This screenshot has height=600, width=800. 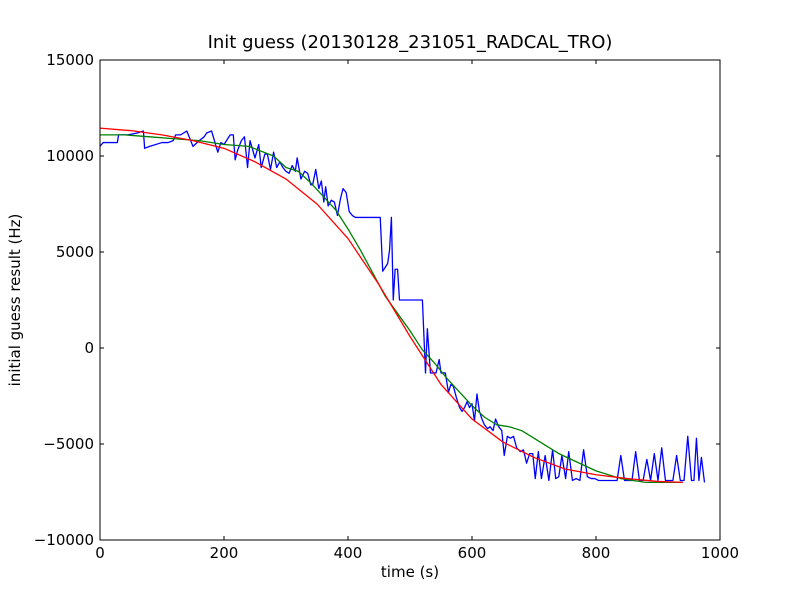 I want to click on y-axis-title: initial guess result (Hz), so click(x=15, y=300).